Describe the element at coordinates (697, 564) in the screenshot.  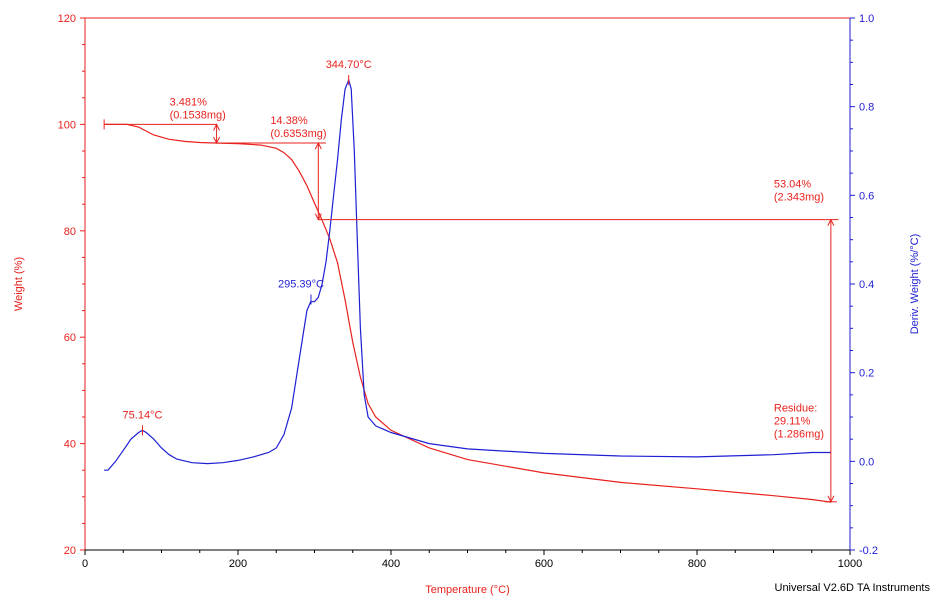
I see `x-tick-label: 800` at that location.